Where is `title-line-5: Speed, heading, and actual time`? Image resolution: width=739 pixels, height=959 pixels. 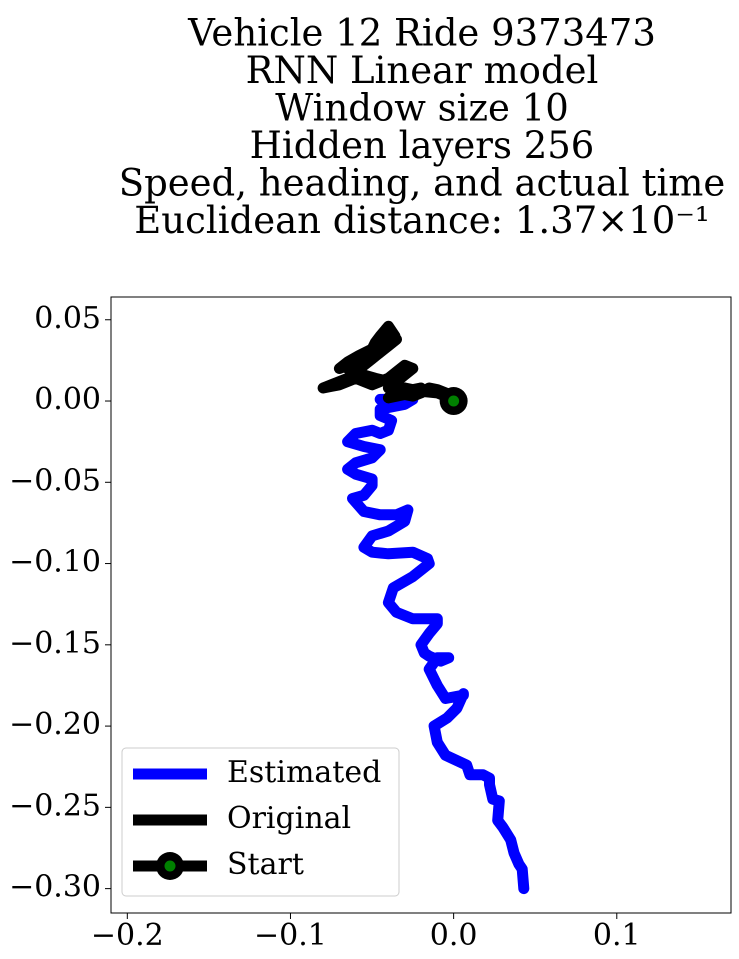
title-line-5: Speed, heading, and actual time is located at coordinates (422, 183).